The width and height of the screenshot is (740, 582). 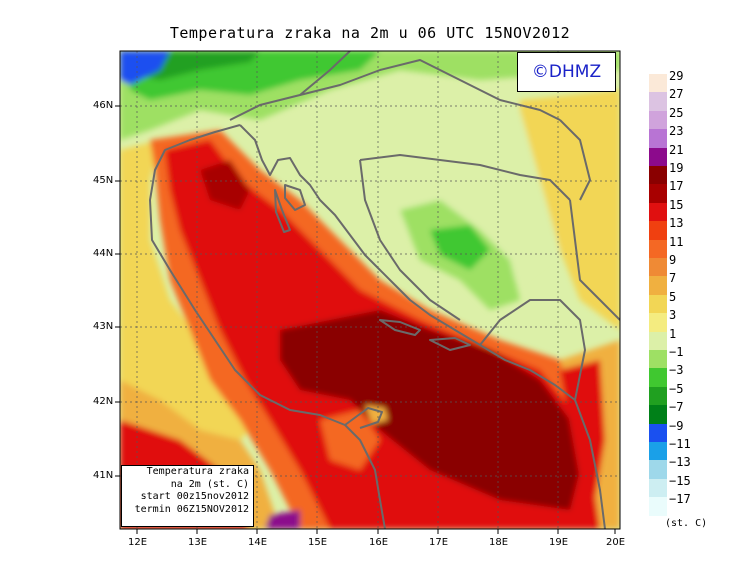 I want to click on legend-label: 13, so click(x=676, y=223).